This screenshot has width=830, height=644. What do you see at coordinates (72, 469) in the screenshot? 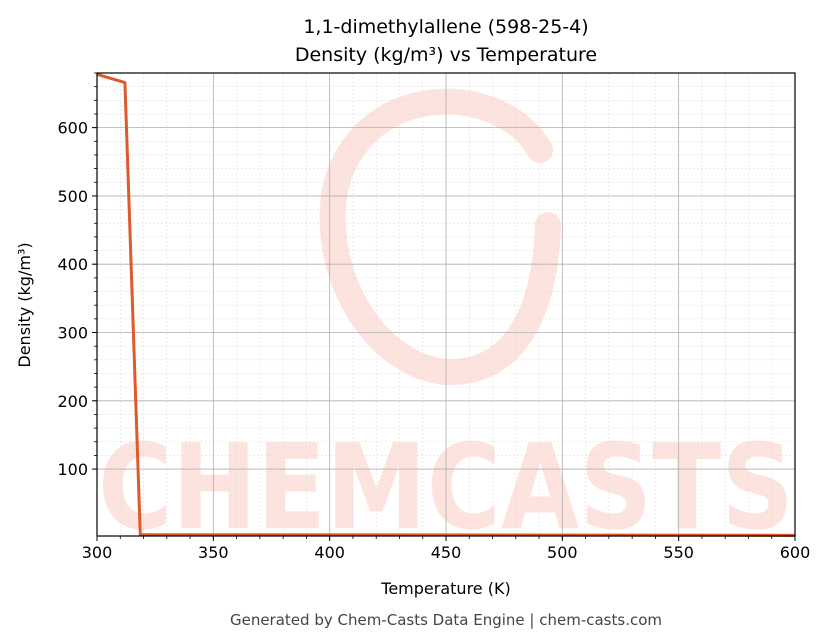
I see `y-tick-label: 100` at bounding box center [72, 469].